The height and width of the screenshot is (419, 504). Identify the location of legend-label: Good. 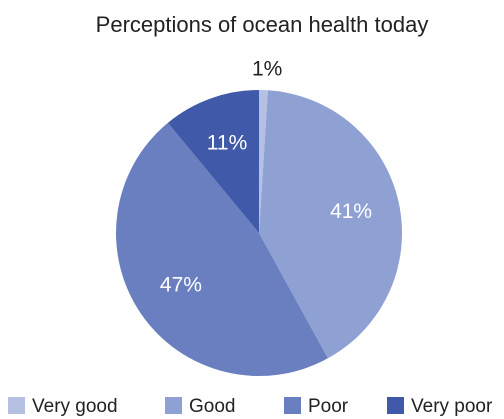
(212, 406).